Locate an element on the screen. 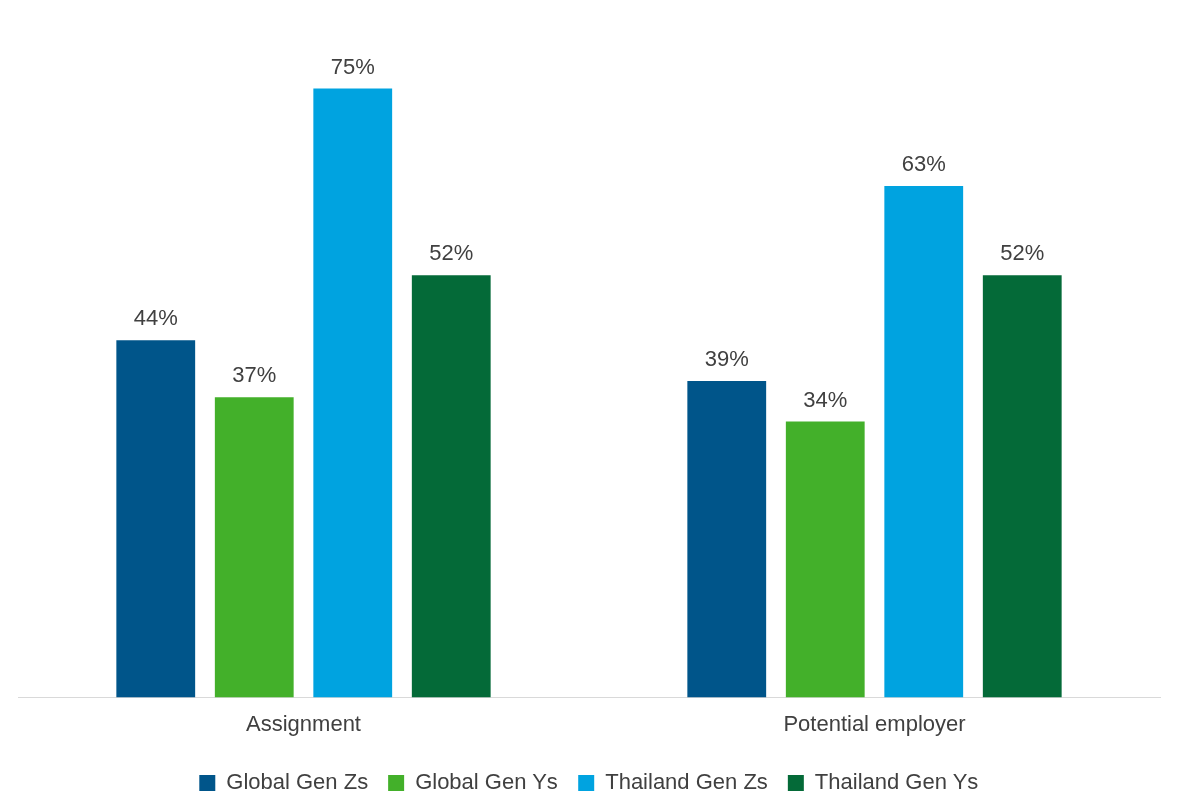 The height and width of the screenshot is (812, 1178). legend-label: Global Gen Zs is located at coordinates (297, 782).